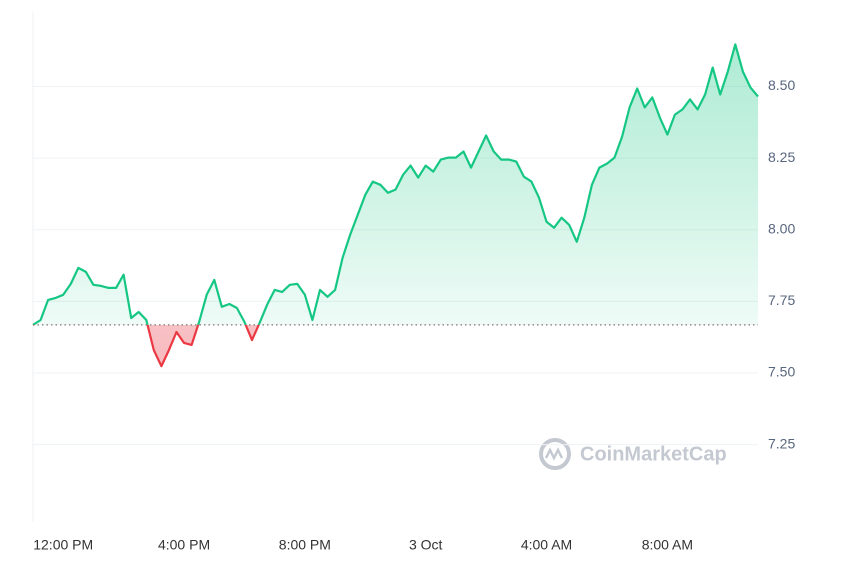  Describe the element at coordinates (305, 545) in the screenshot. I see `x-tick-label: 8:00 PM` at that location.